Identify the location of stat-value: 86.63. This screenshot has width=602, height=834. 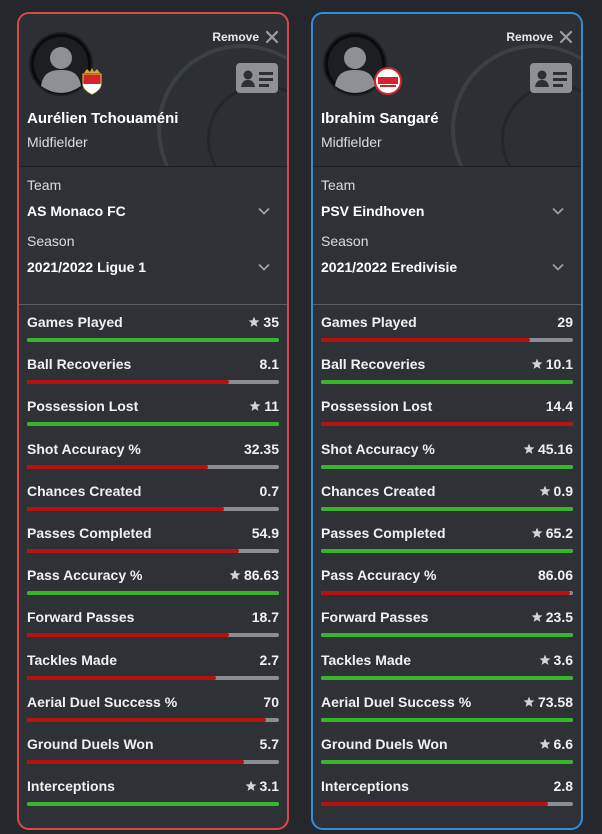
(261, 575).